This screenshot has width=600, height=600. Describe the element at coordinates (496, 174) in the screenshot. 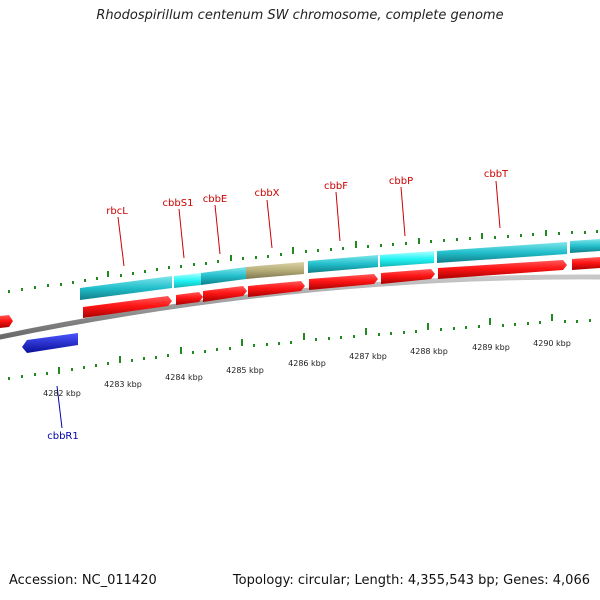

I see `gene-label-cbbT: cbbT` at that location.